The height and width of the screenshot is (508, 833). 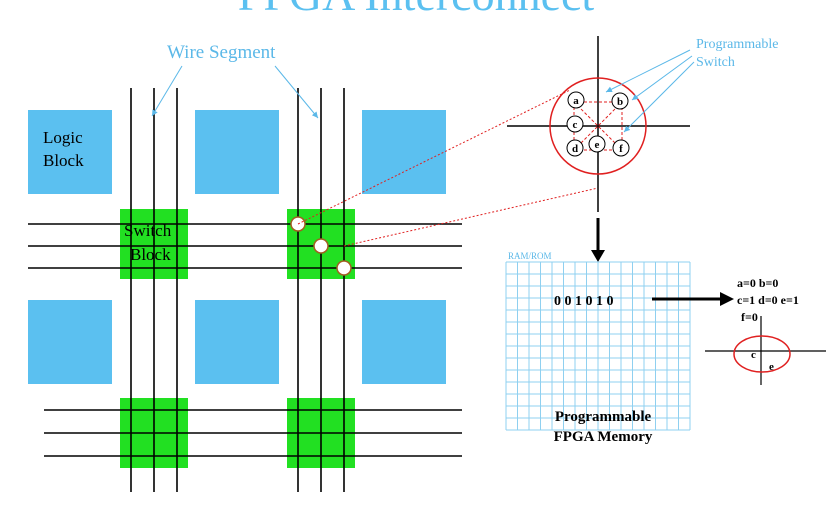 I want to click on switch-node-label: f, so click(x=621, y=149).